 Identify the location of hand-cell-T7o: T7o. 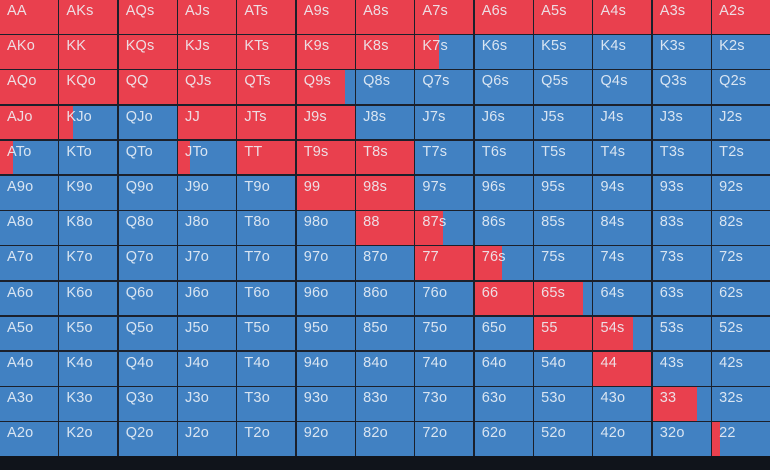
(266, 263).